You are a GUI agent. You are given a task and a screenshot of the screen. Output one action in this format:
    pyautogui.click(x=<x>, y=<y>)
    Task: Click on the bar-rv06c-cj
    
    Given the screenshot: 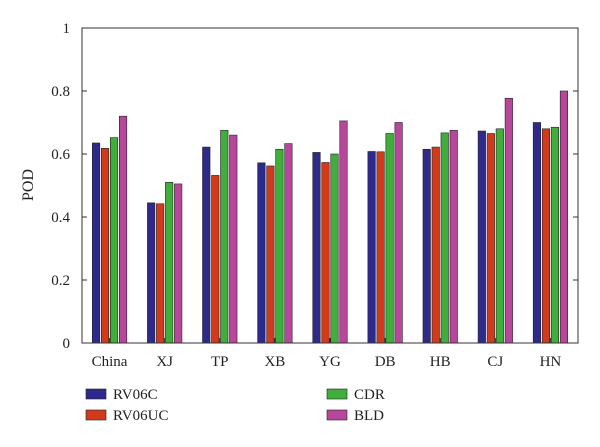 What is the action you would take?
    pyautogui.click(x=481, y=237)
    